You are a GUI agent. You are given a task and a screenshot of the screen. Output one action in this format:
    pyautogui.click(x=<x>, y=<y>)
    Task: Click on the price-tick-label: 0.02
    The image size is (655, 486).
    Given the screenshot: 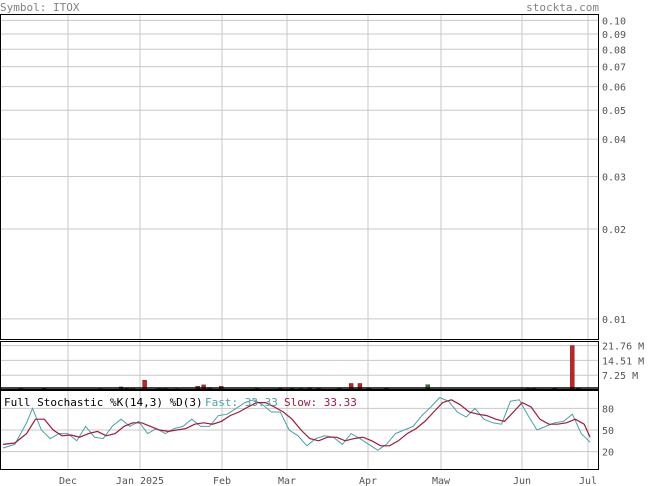 What is the action you would take?
    pyautogui.click(x=614, y=230)
    